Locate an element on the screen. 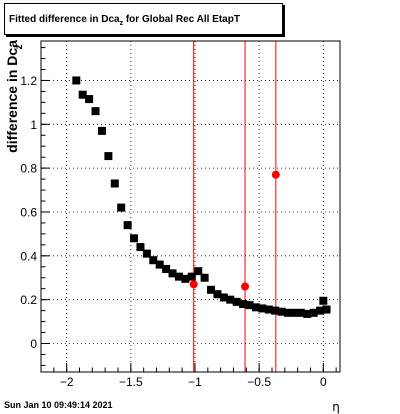 The image size is (400, 414). y-axis-label-subscript: z is located at coordinates (19, 47).